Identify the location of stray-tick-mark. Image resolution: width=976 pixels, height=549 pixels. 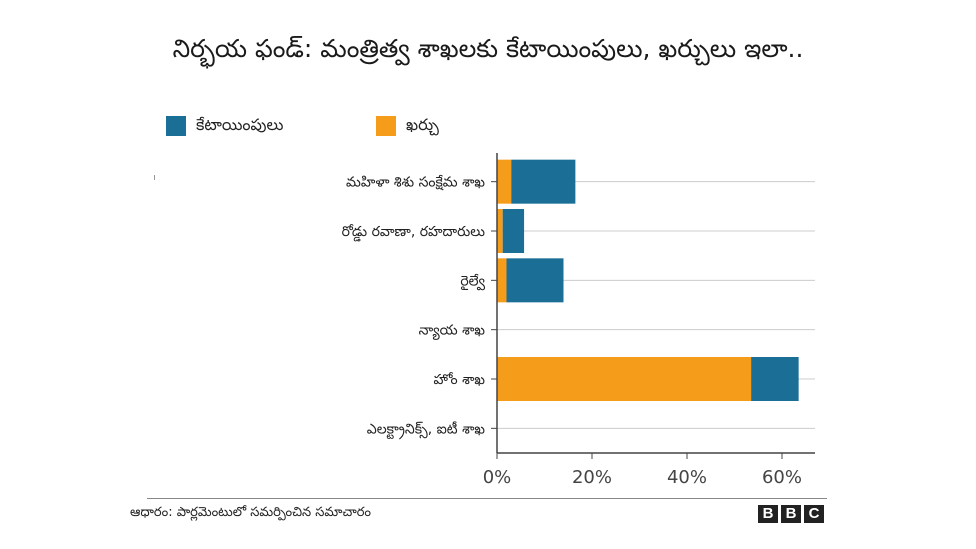
(154, 177).